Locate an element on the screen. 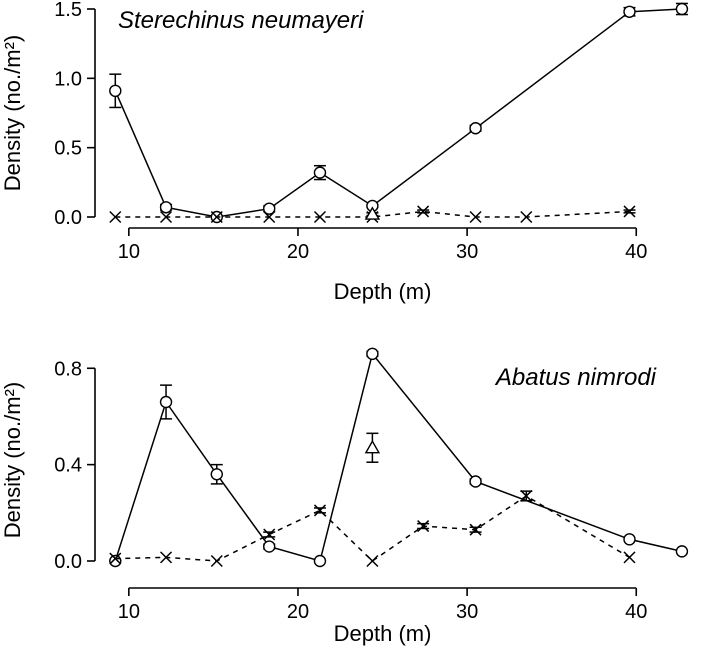  y-tick-label: 0.8 is located at coordinates (68, 369).